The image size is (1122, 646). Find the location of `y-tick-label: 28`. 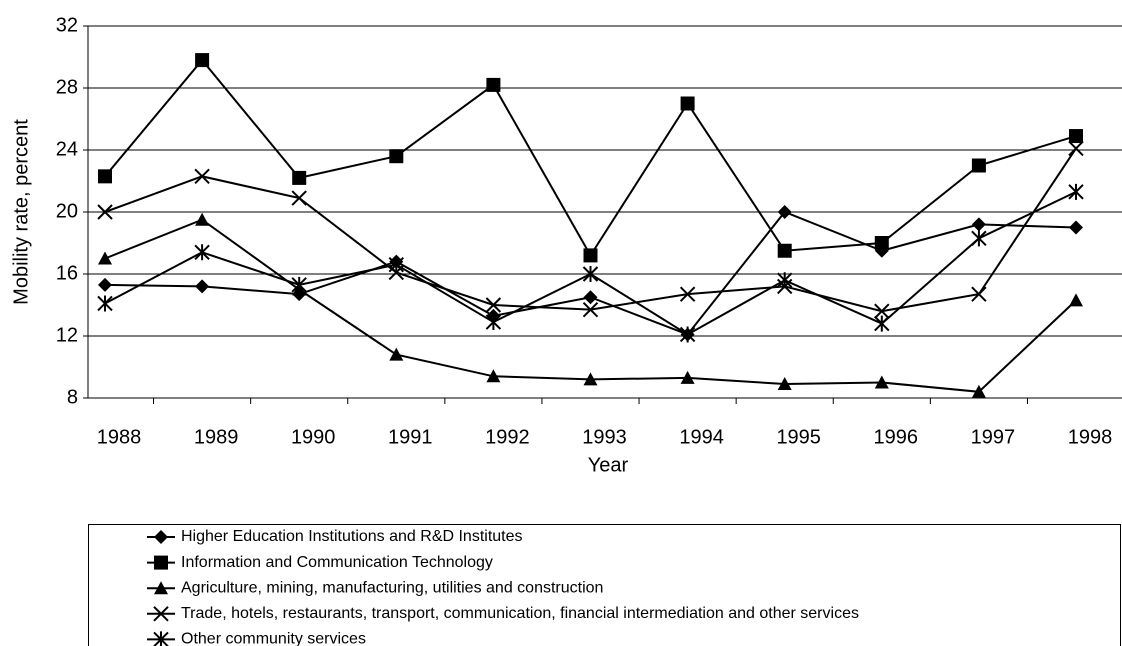

y-tick-label: 28 is located at coordinates (67, 87).